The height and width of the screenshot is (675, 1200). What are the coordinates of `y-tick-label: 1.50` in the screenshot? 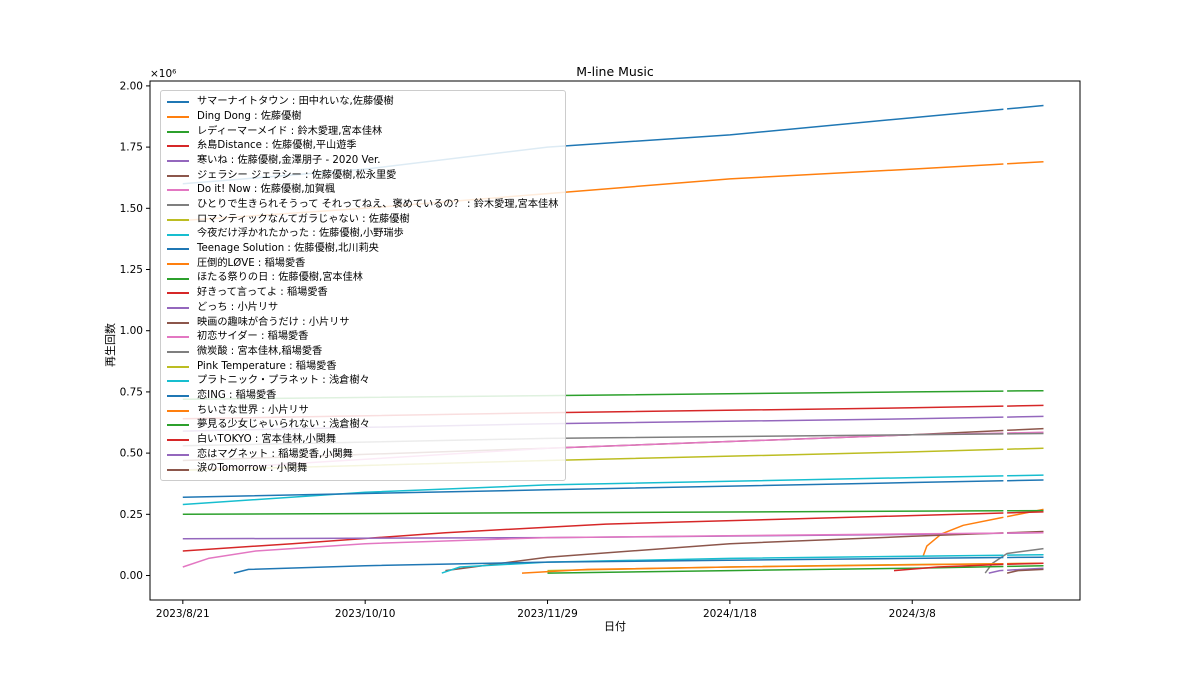 It's located at (131, 209).